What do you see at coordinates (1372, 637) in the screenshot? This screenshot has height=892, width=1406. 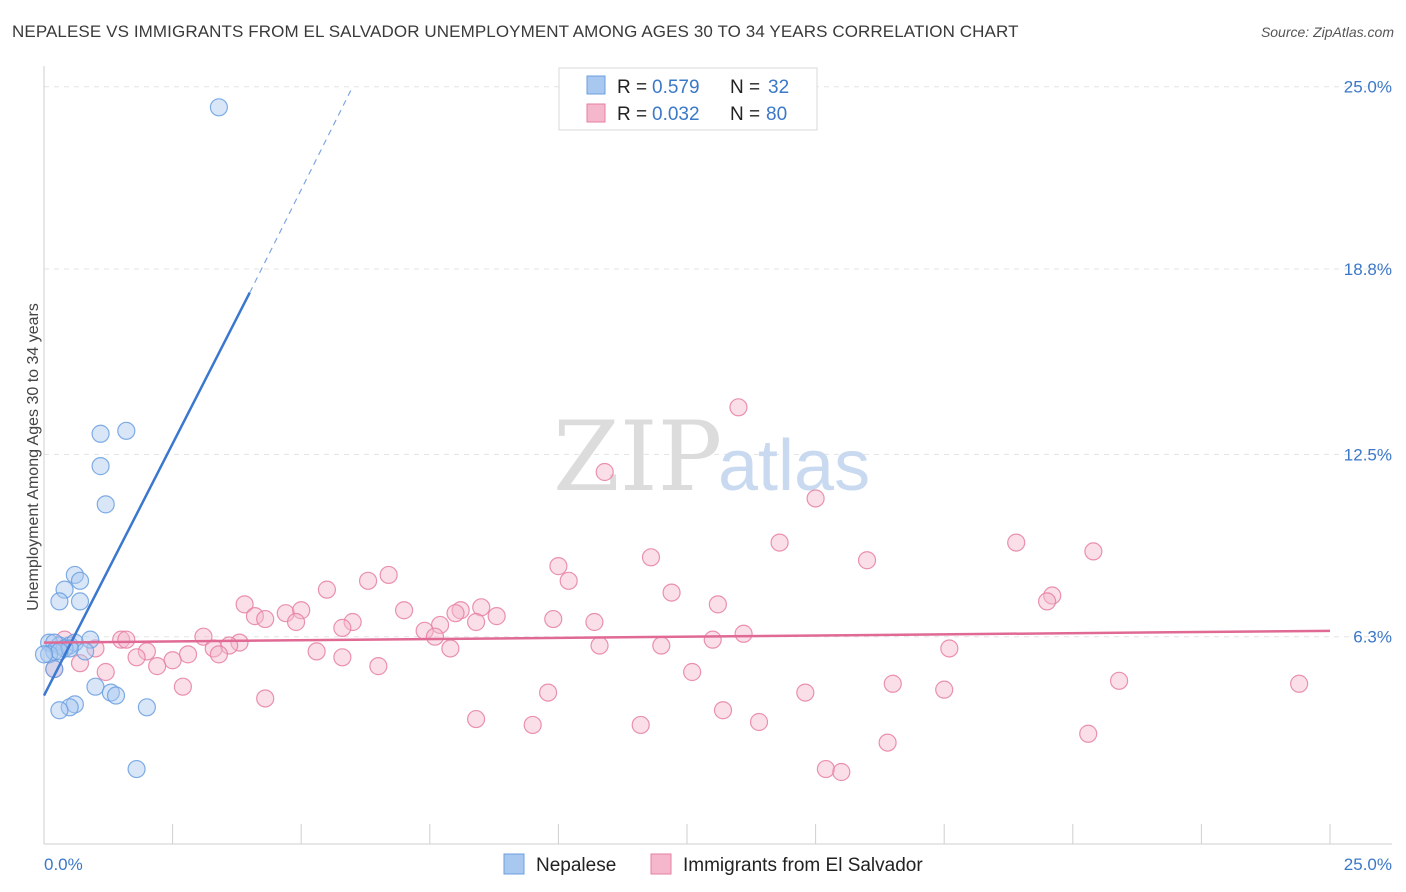 I see `y-tick-label: 6.3%` at bounding box center [1372, 637].